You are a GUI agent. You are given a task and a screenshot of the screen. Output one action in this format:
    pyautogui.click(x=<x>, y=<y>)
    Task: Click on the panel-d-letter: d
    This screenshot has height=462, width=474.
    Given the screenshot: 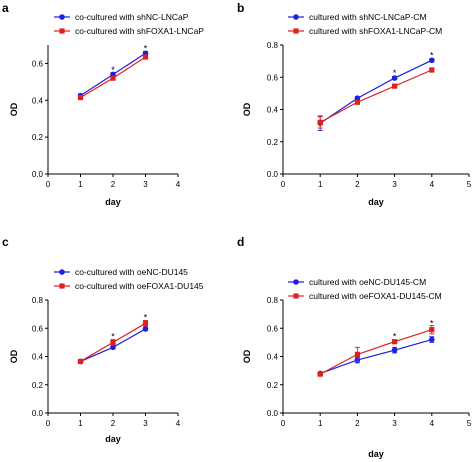 What is the action you would take?
    pyautogui.click(x=240, y=242)
    